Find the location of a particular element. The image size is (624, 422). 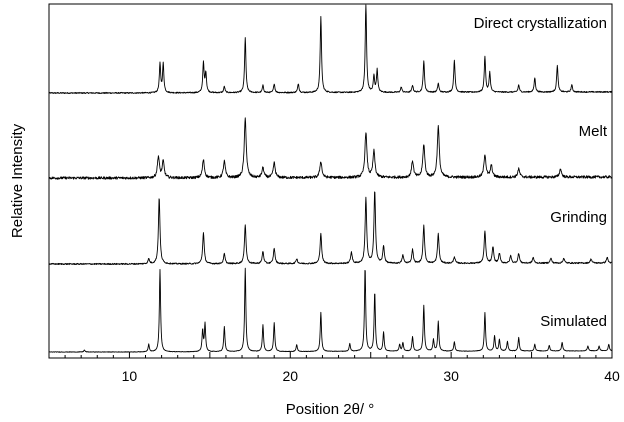

trace-melt is located at coordinates (330, 148).